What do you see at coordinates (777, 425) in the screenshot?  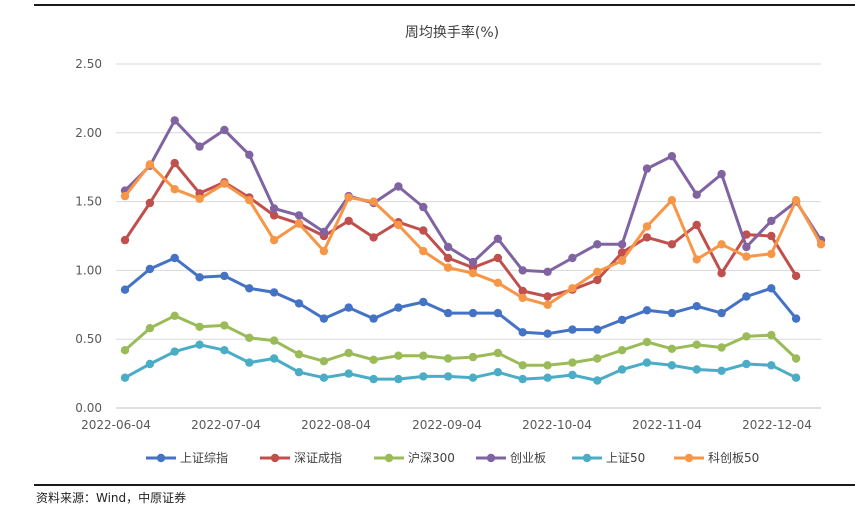 I see `x-tick-label: 2022-12-04` at bounding box center [777, 425].